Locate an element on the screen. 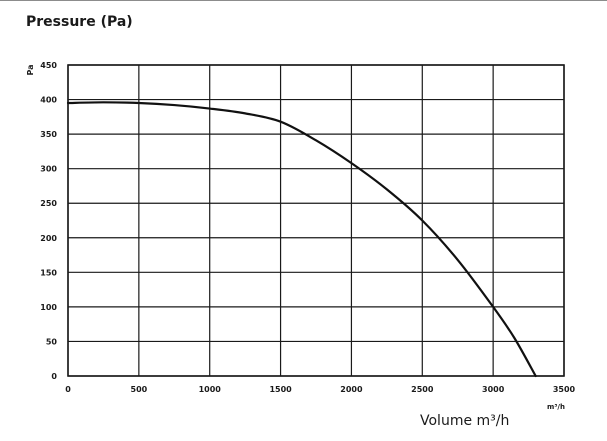 The height and width of the screenshot is (441, 607). x-tick-label: 0 is located at coordinates (68, 389).